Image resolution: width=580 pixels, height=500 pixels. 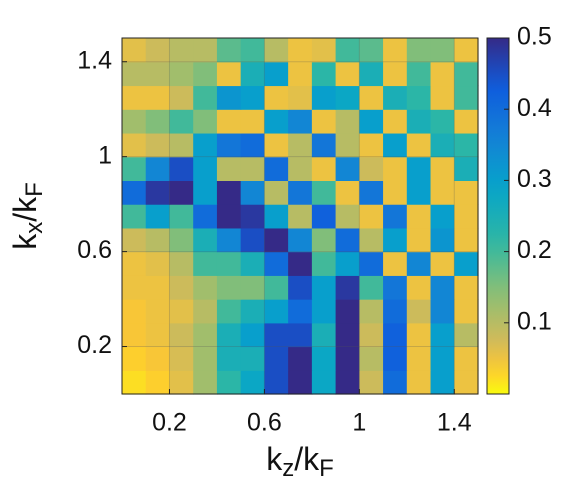 I want to click on y-tick-label: 1, so click(x=105, y=155).